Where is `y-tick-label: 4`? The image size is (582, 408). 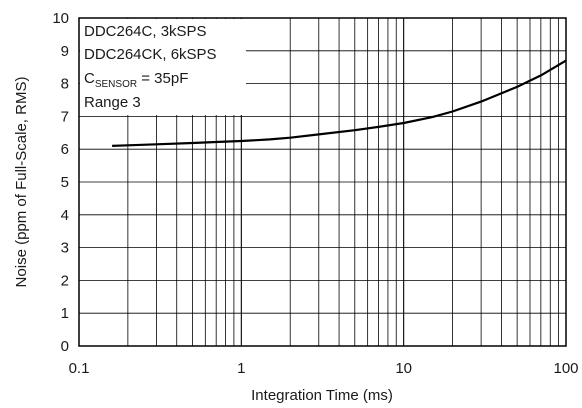
y-tick-label: 4 is located at coordinates (65, 215).